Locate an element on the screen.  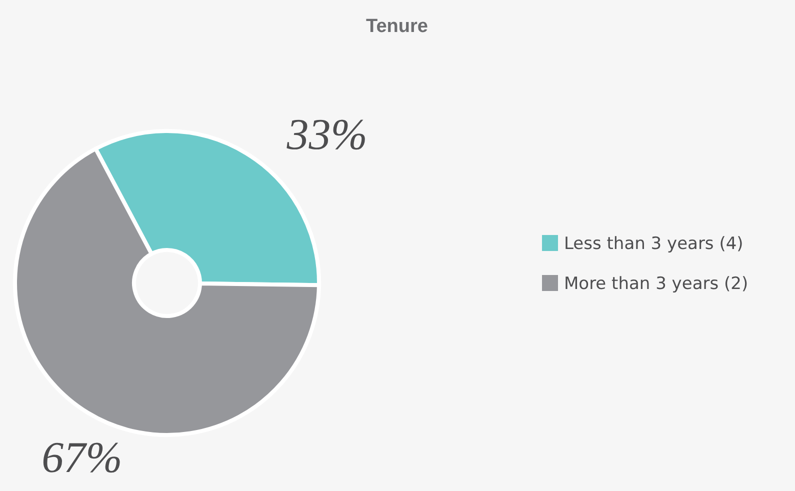
legend-label: More than 3 years (2) is located at coordinates (656, 284).